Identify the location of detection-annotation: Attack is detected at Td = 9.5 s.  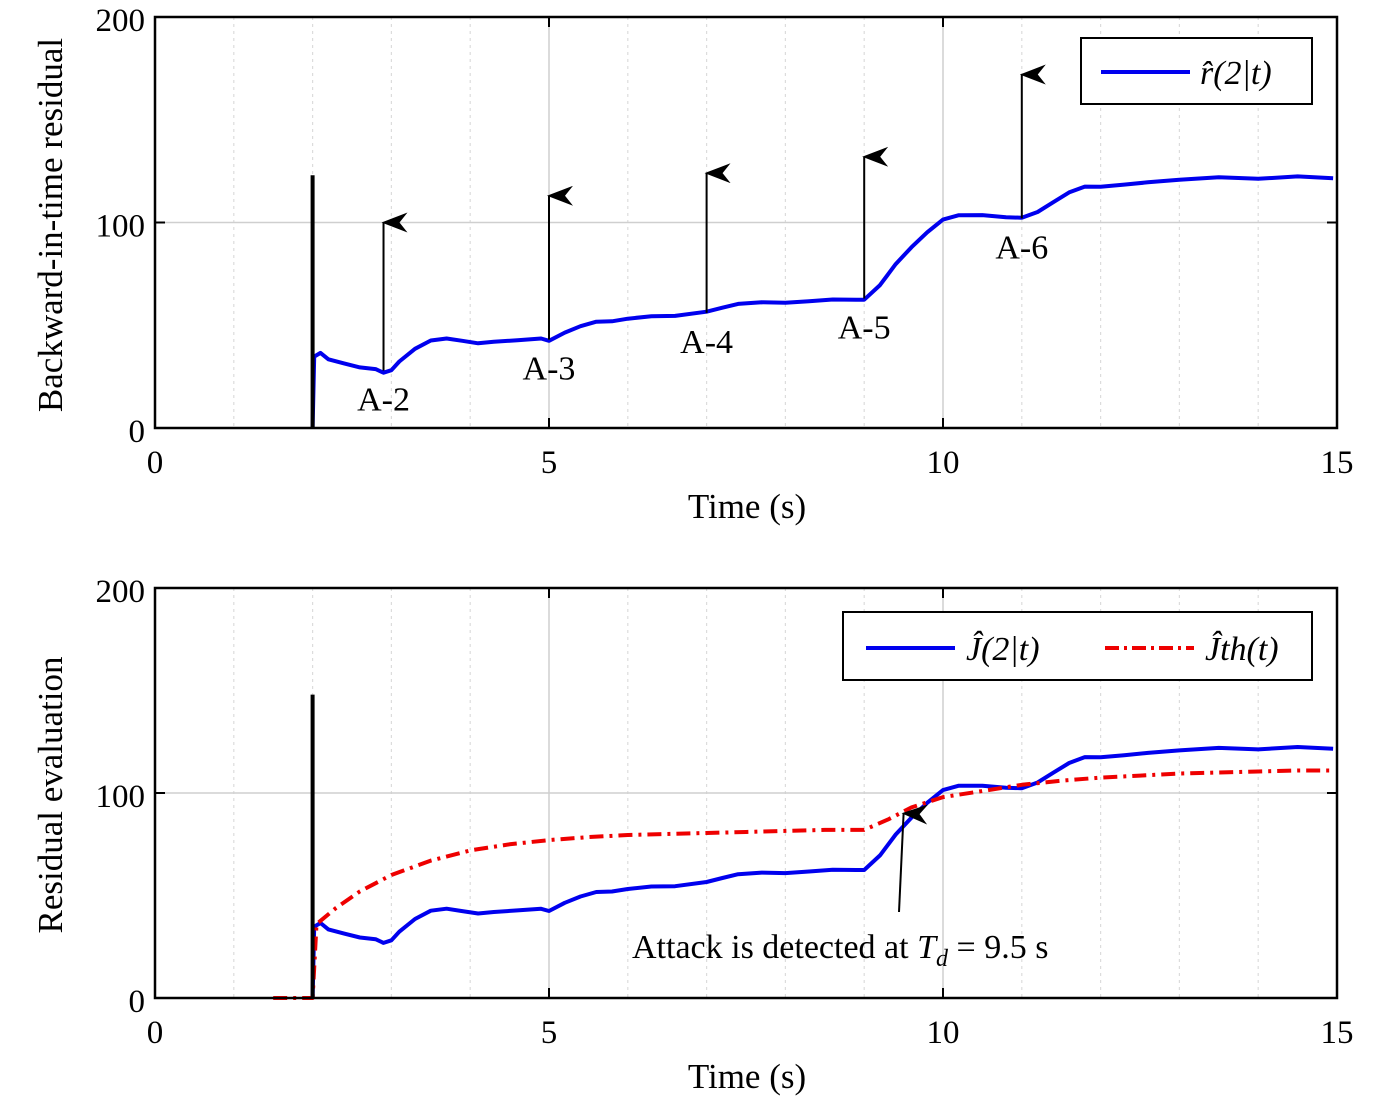
(840, 950).